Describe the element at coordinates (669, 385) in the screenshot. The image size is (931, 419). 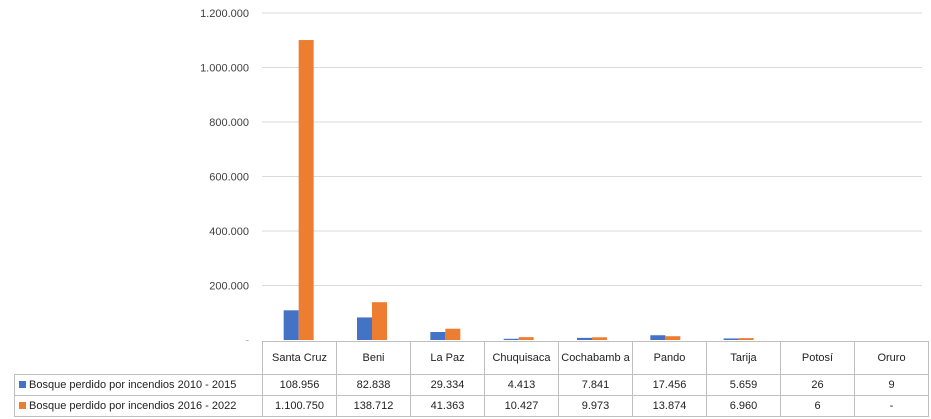
I see `data-label: 17.456` at that location.